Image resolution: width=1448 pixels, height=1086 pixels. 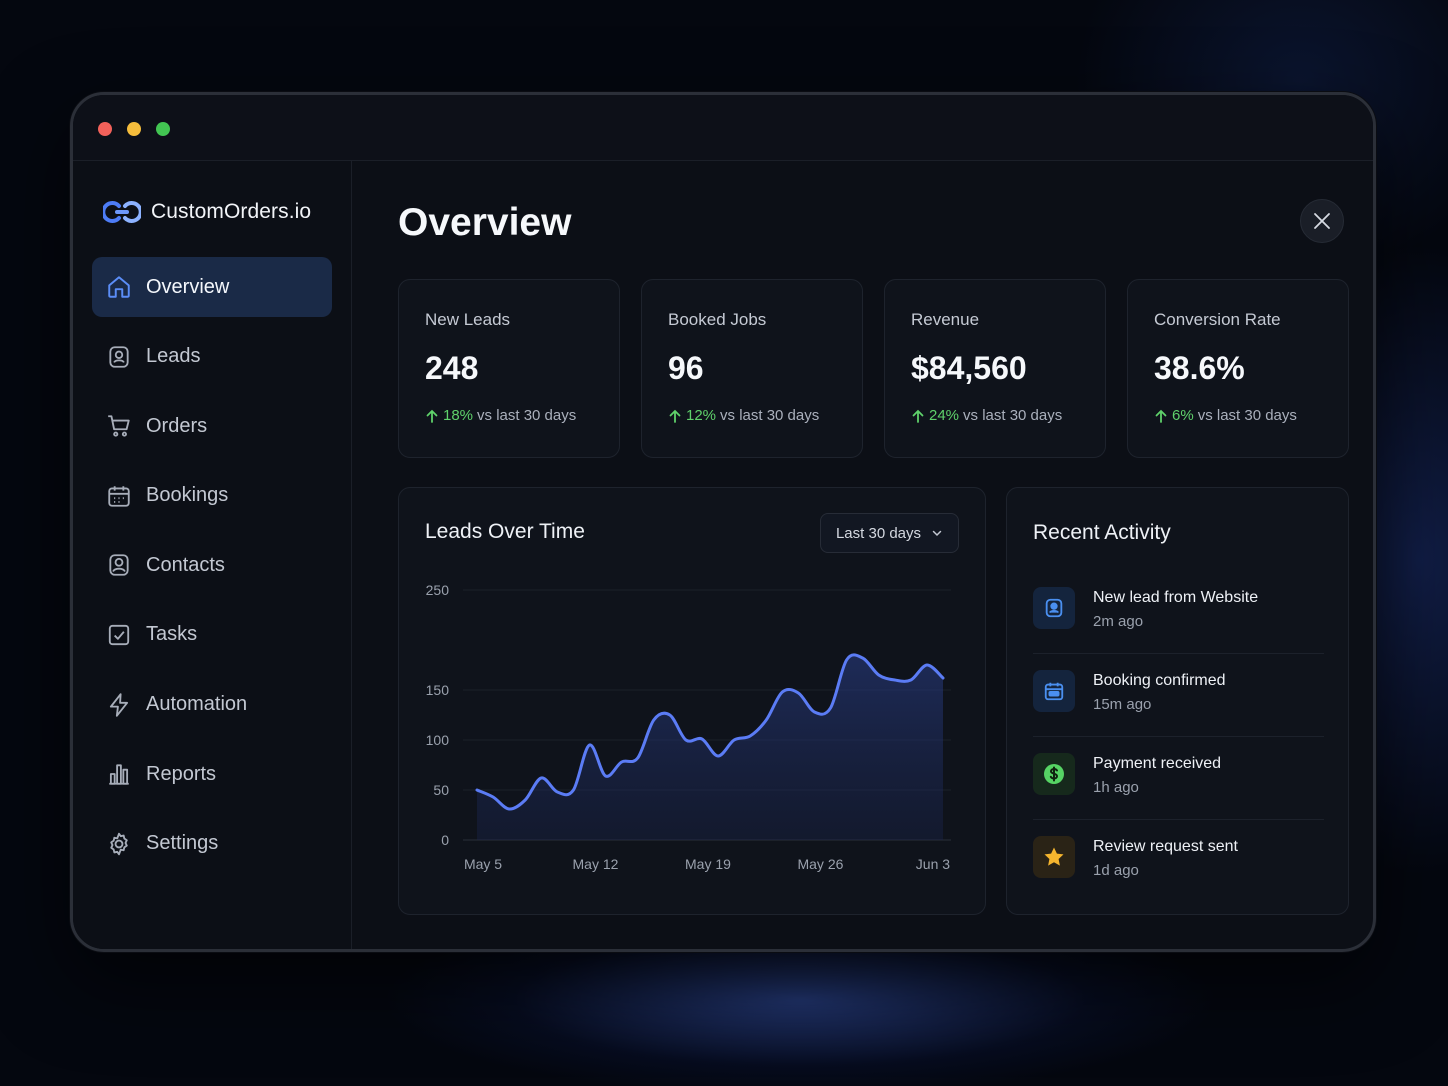 I want to click on activity-item-time: 1d ago, so click(x=1116, y=870).